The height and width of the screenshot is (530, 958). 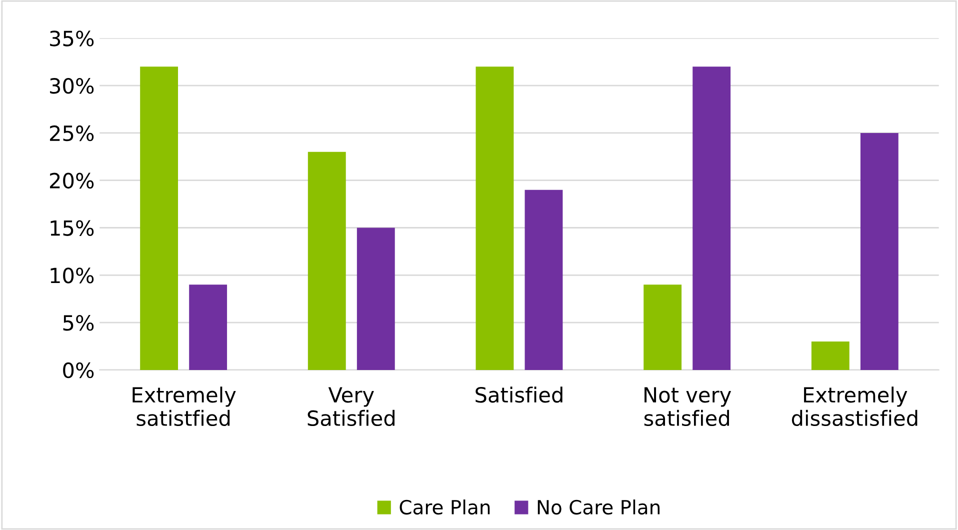 What do you see at coordinates (72, 86) in the screenshot?
I see `y-tick-label: 30%` at bounding box center [72, 86].